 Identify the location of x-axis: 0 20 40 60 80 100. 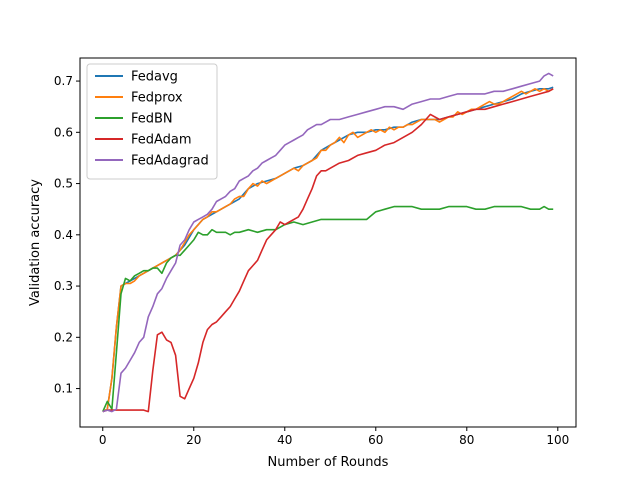
(334, 437).